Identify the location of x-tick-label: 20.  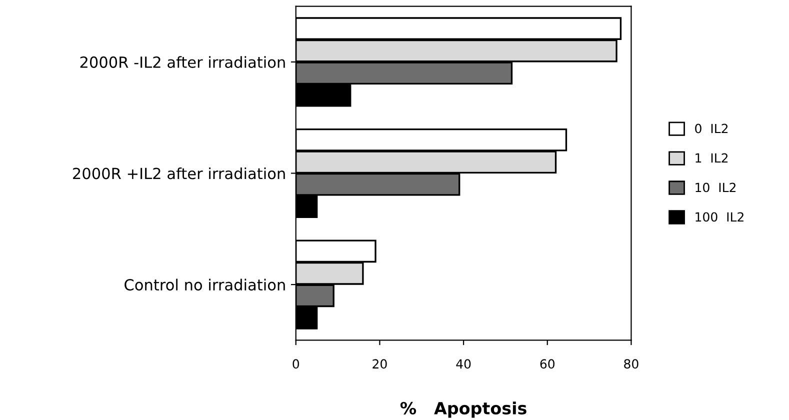
(379, 364).